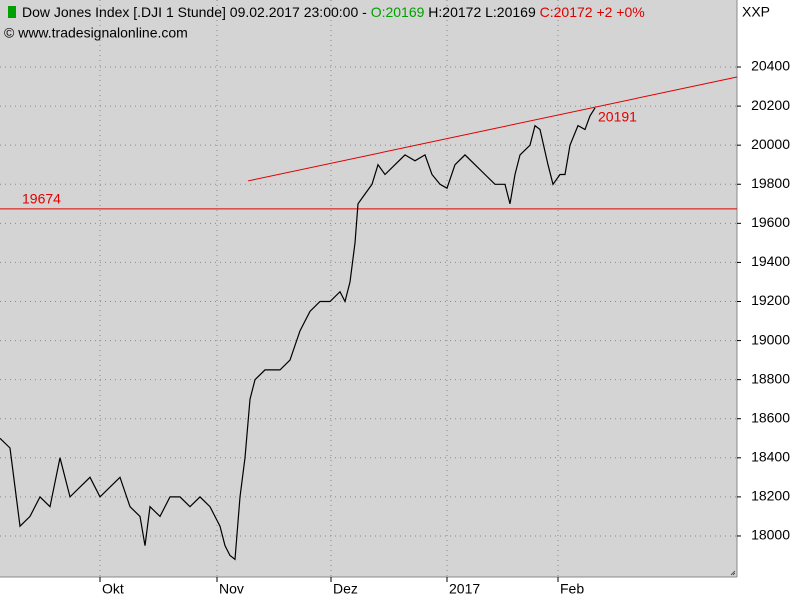 The image size is (800, 600). Describe the element at coordinates (770, 378) in the screenshot. I see `y-tick-label: 18800` at that location.